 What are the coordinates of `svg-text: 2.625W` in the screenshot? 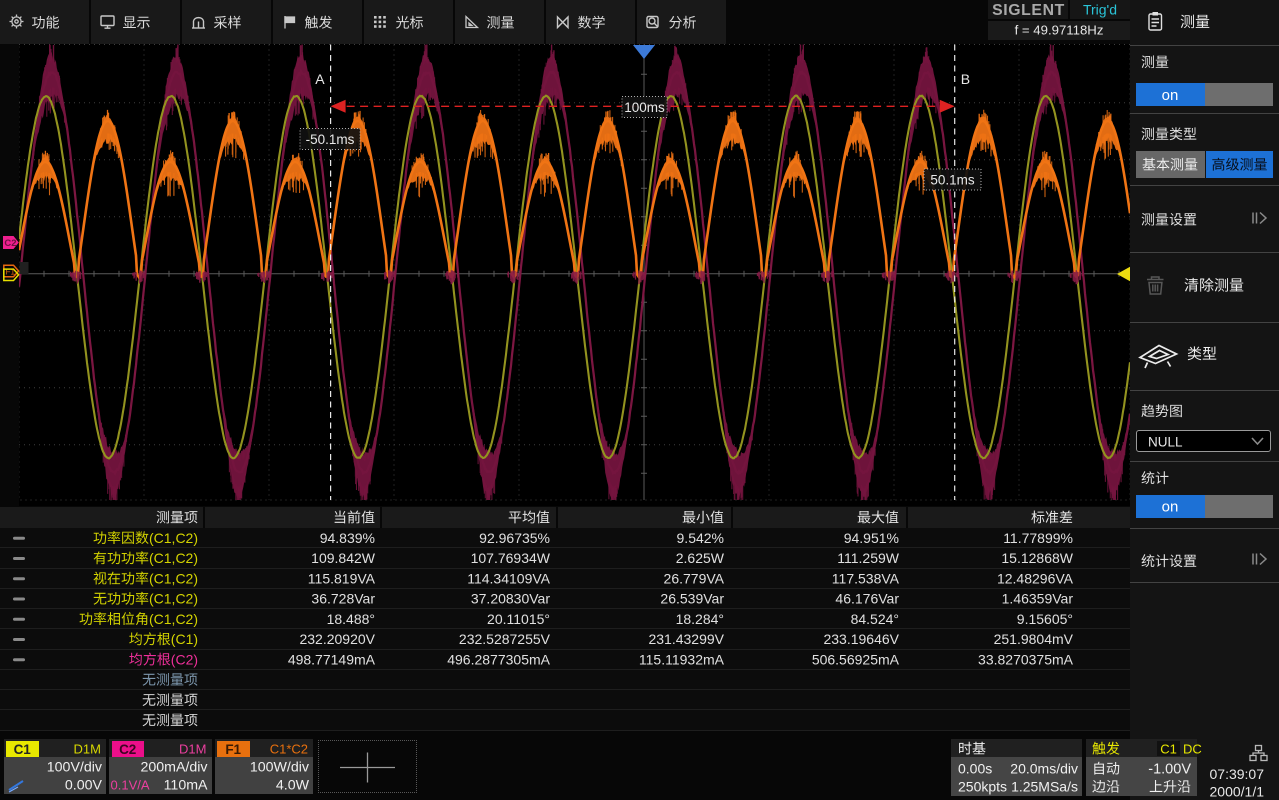 It's located at (700, 558).